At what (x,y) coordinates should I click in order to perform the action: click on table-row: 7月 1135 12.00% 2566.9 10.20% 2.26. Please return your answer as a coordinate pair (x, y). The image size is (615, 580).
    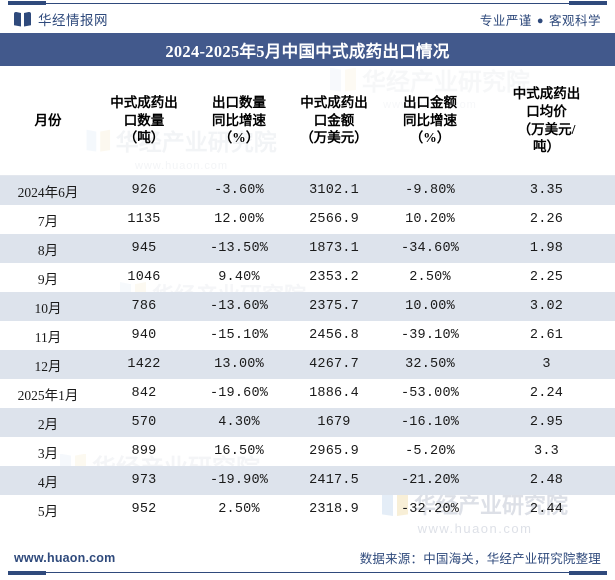
    Looking at the image, I should click on (307, 219).